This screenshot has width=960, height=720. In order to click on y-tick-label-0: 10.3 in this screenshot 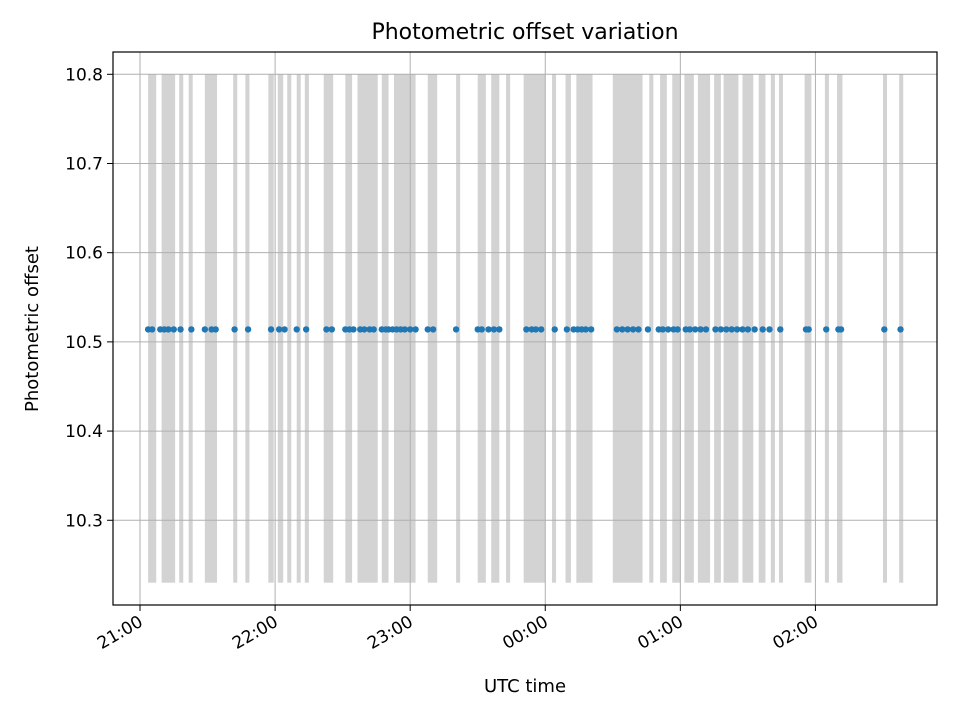, I will do `click(84, 521)`.